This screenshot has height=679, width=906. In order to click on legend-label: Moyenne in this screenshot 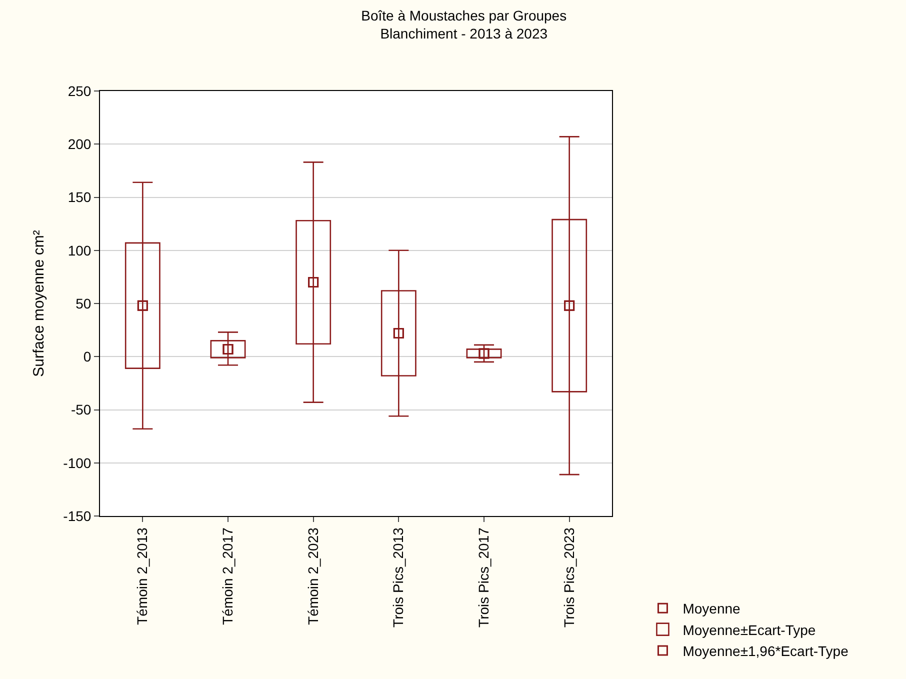, I will do `click(711, 608)`.